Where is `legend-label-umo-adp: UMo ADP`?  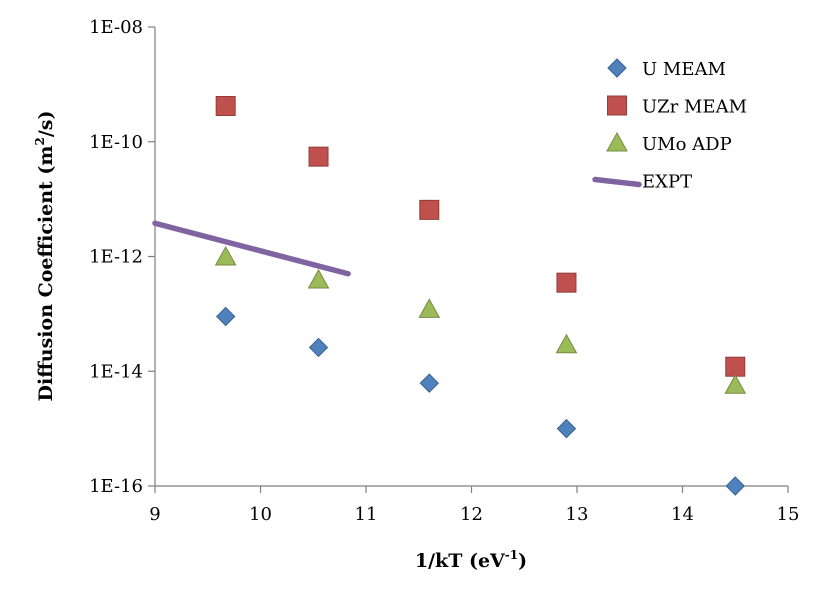 legend-label-umo-adp: UMo ADP is located at coordinates (687, 144).